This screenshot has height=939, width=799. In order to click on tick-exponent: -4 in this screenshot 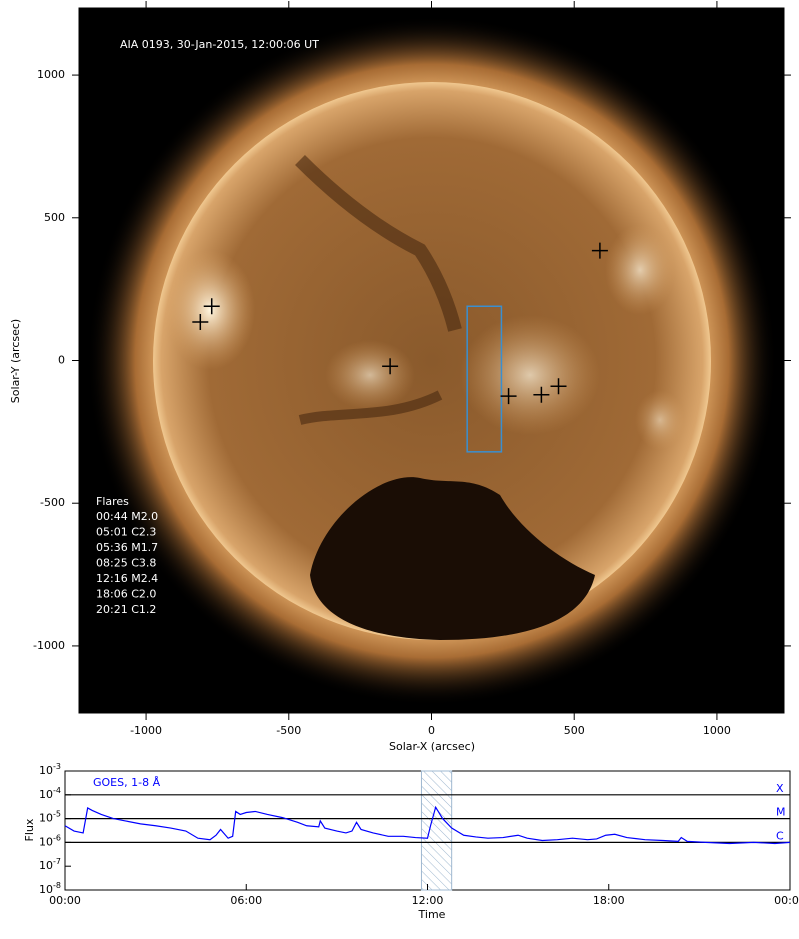, I will do `click(57, 789)`.